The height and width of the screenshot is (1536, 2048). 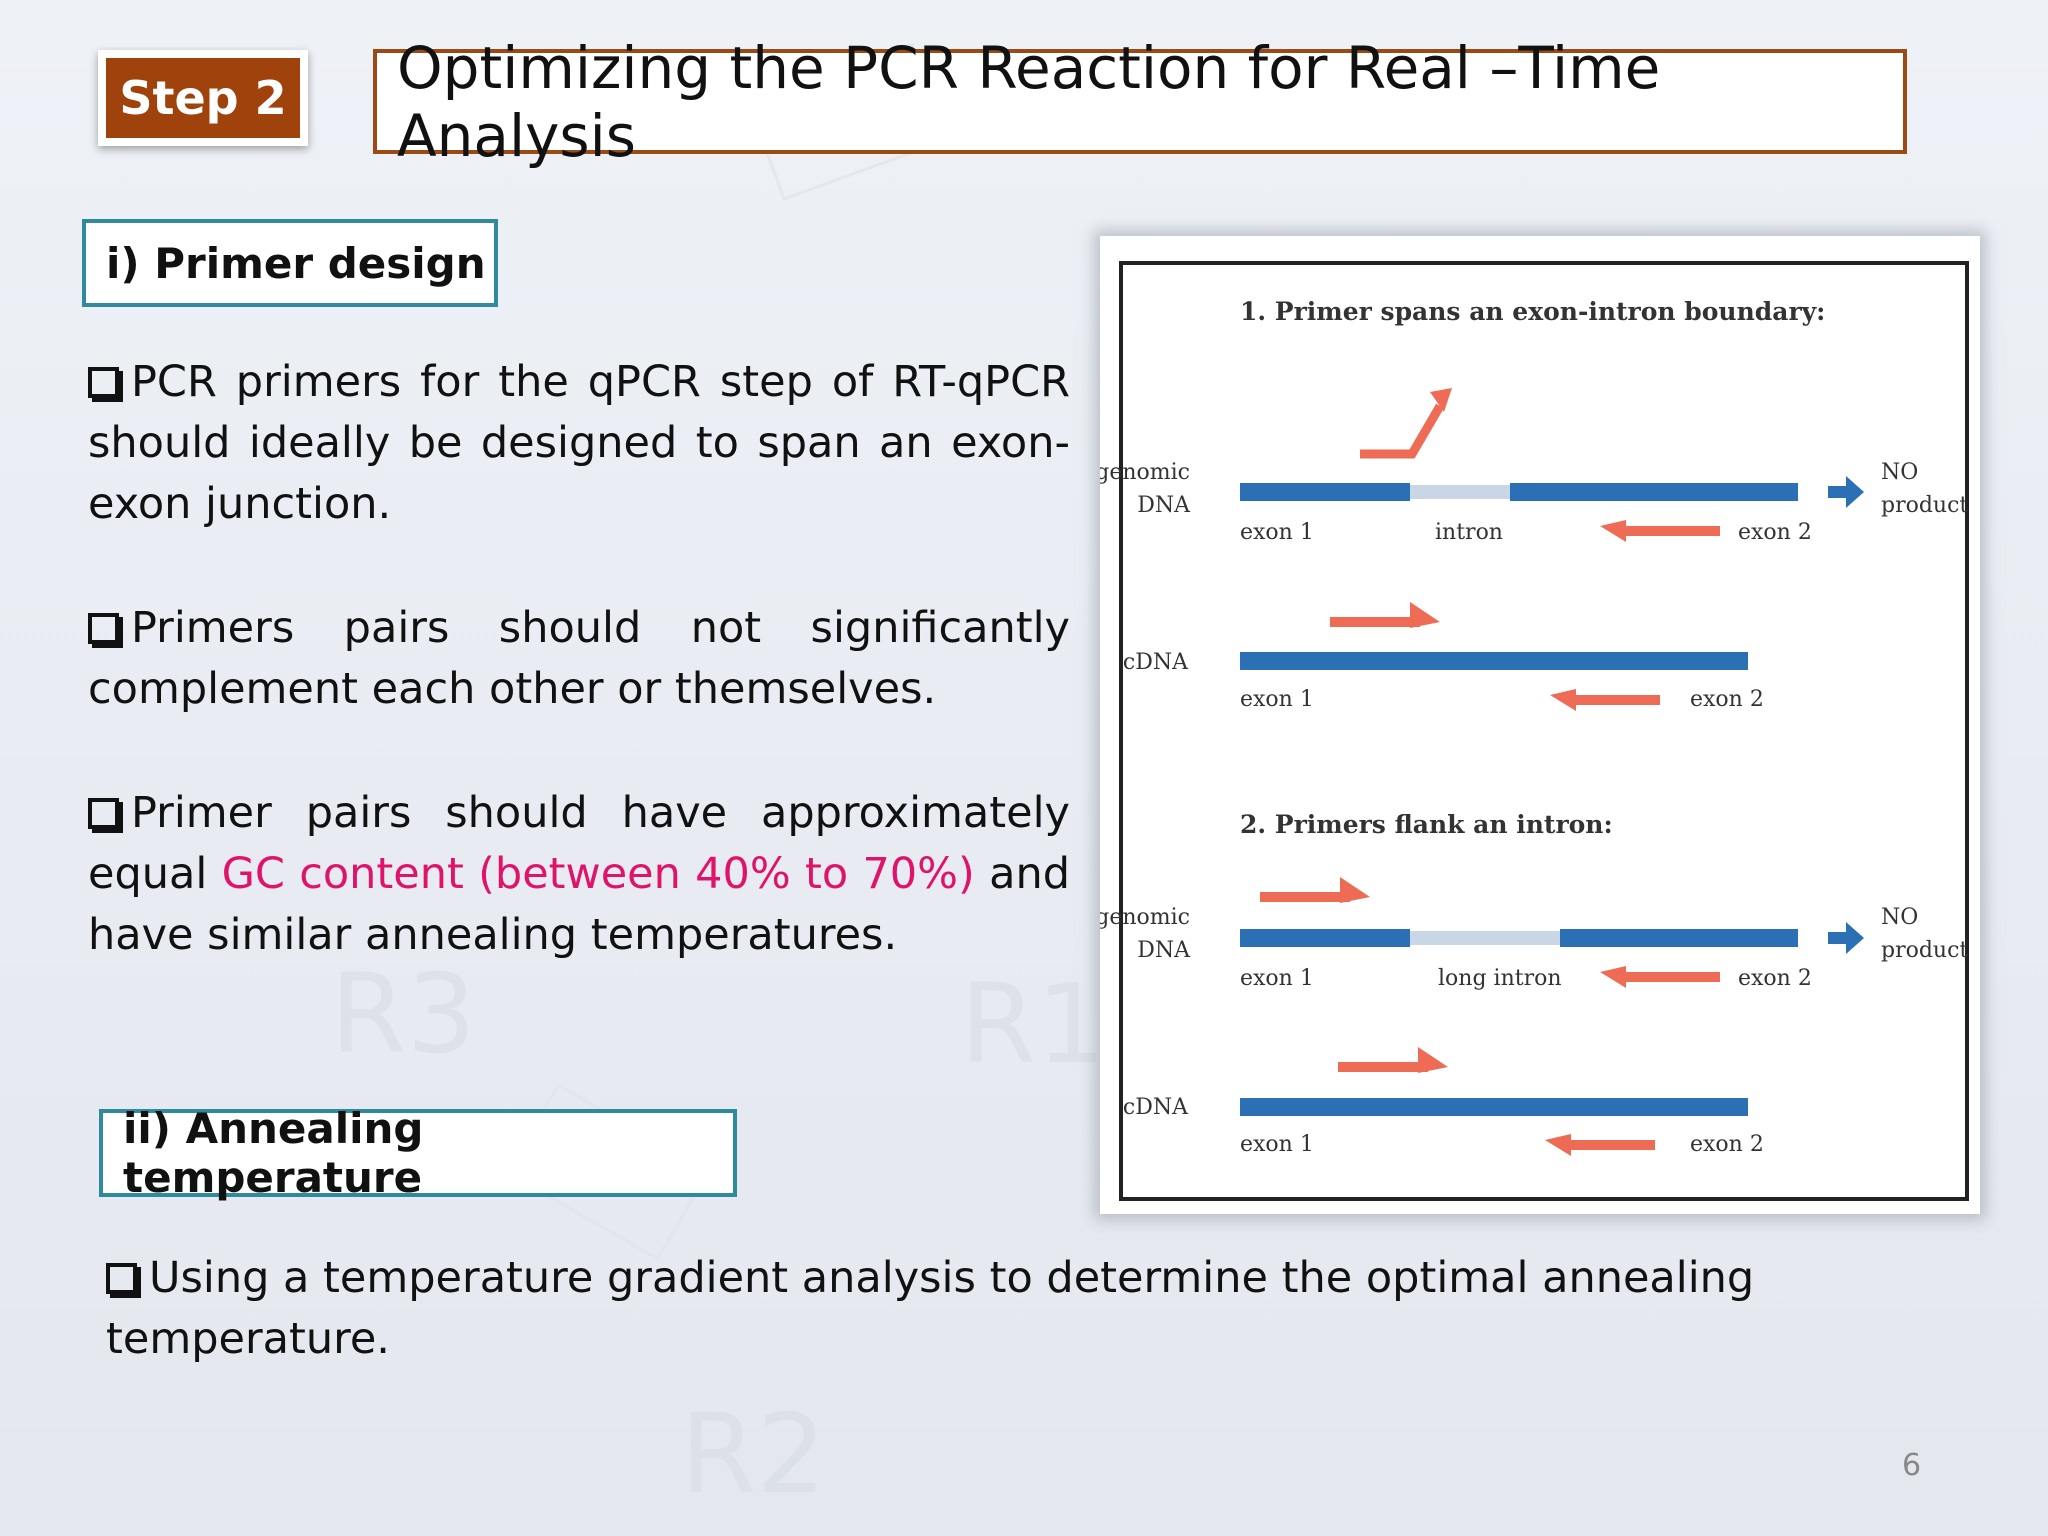 I want to click on intron-bar, so click(x=1460, y=492).